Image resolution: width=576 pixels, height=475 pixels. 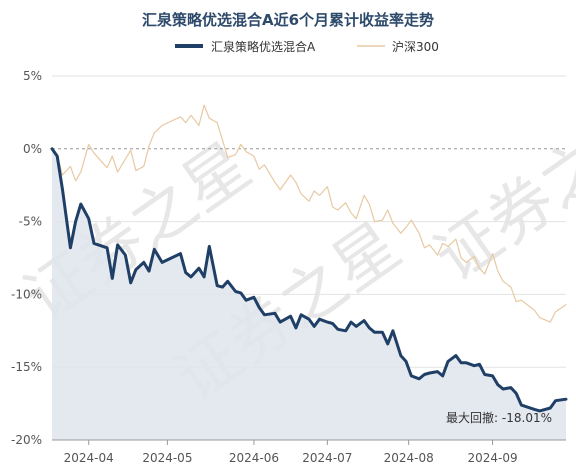 I want to click on y-tick-label: 5%, so click(x=32, y=76).